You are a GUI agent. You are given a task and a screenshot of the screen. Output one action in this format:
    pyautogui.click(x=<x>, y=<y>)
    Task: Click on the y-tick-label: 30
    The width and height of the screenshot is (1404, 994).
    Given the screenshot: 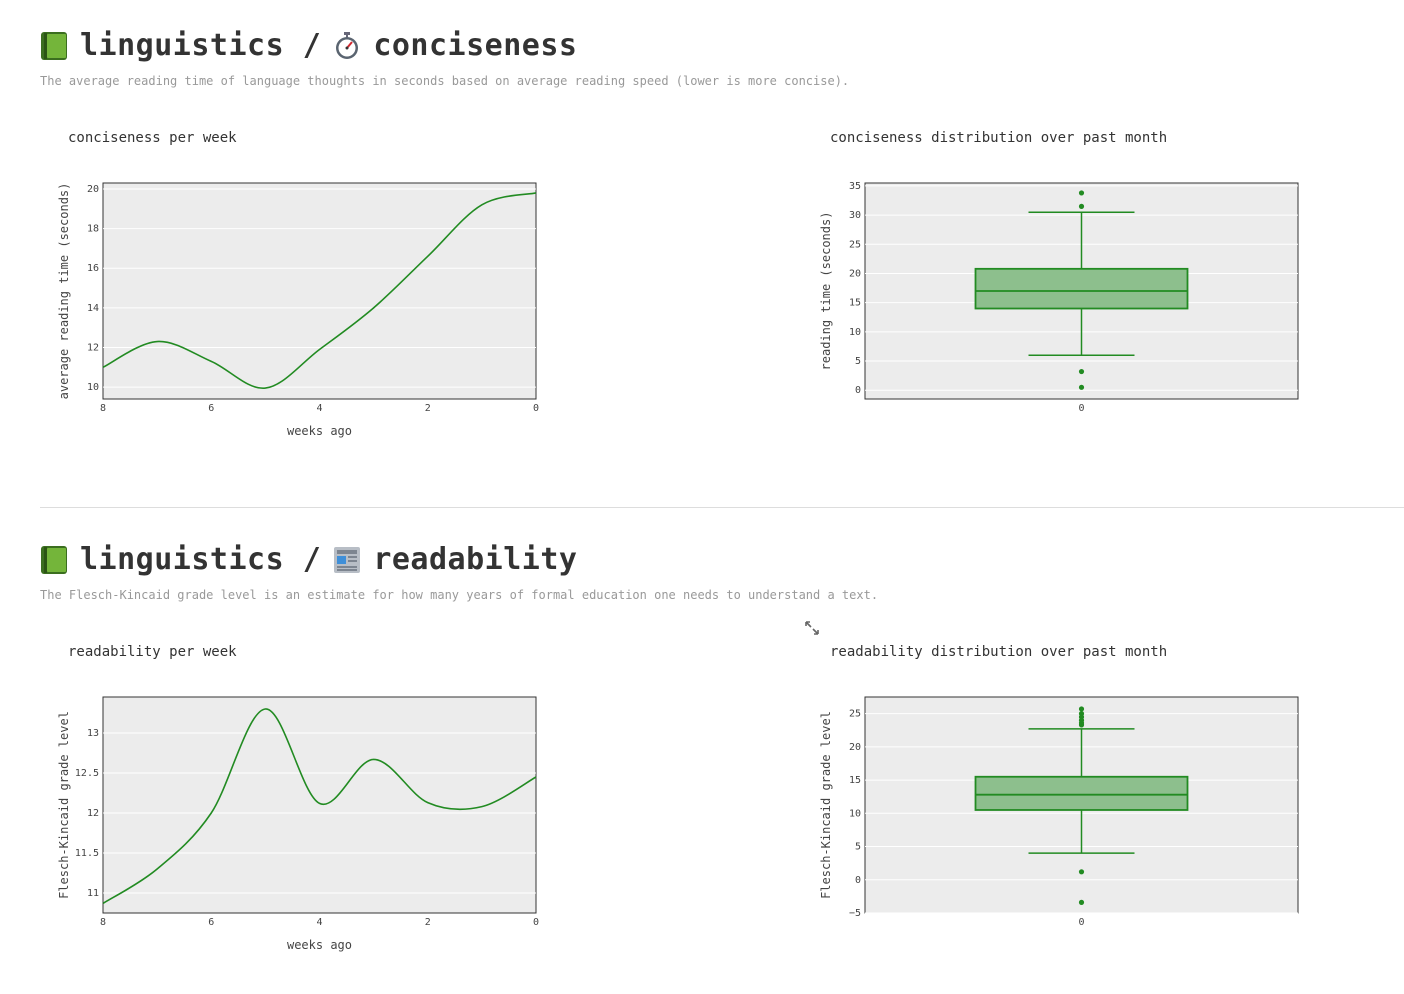 What is the action you would take?
    pyautogui.click(x=855, y=215)
    